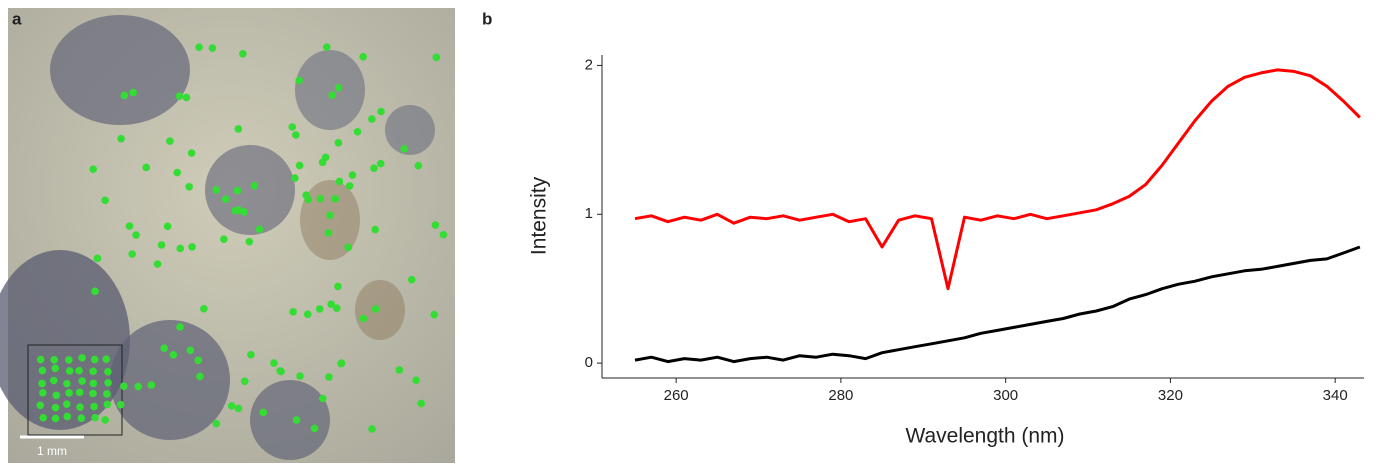 This screenshot has height=474, width=1378. What do you see at coordinates (1170, 395) in the screenshot?
I see `x-tick-label: 320` at bounding box center [1170, 395].